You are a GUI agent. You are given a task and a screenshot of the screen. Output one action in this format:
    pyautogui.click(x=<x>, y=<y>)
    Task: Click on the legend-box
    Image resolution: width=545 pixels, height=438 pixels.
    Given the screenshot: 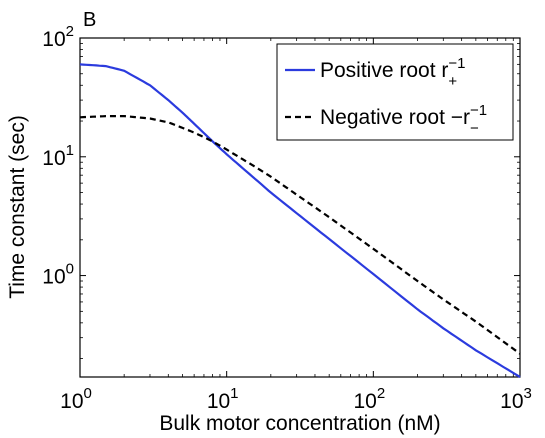 What is the action you would take?
    pyautogui.click(x=395, y=92)
    